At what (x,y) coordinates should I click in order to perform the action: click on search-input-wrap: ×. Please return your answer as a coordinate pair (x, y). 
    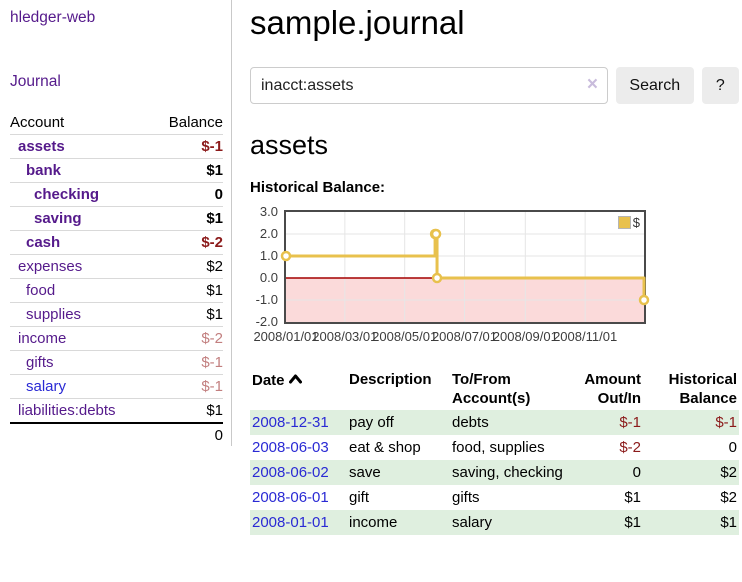
    Looking at the image, I should click on (429, 85).